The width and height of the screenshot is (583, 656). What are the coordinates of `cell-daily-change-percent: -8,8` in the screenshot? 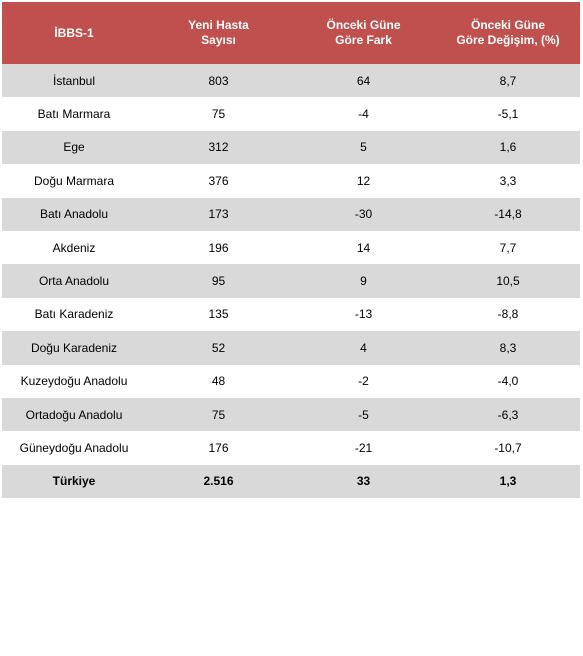 It's located at (508, 314).